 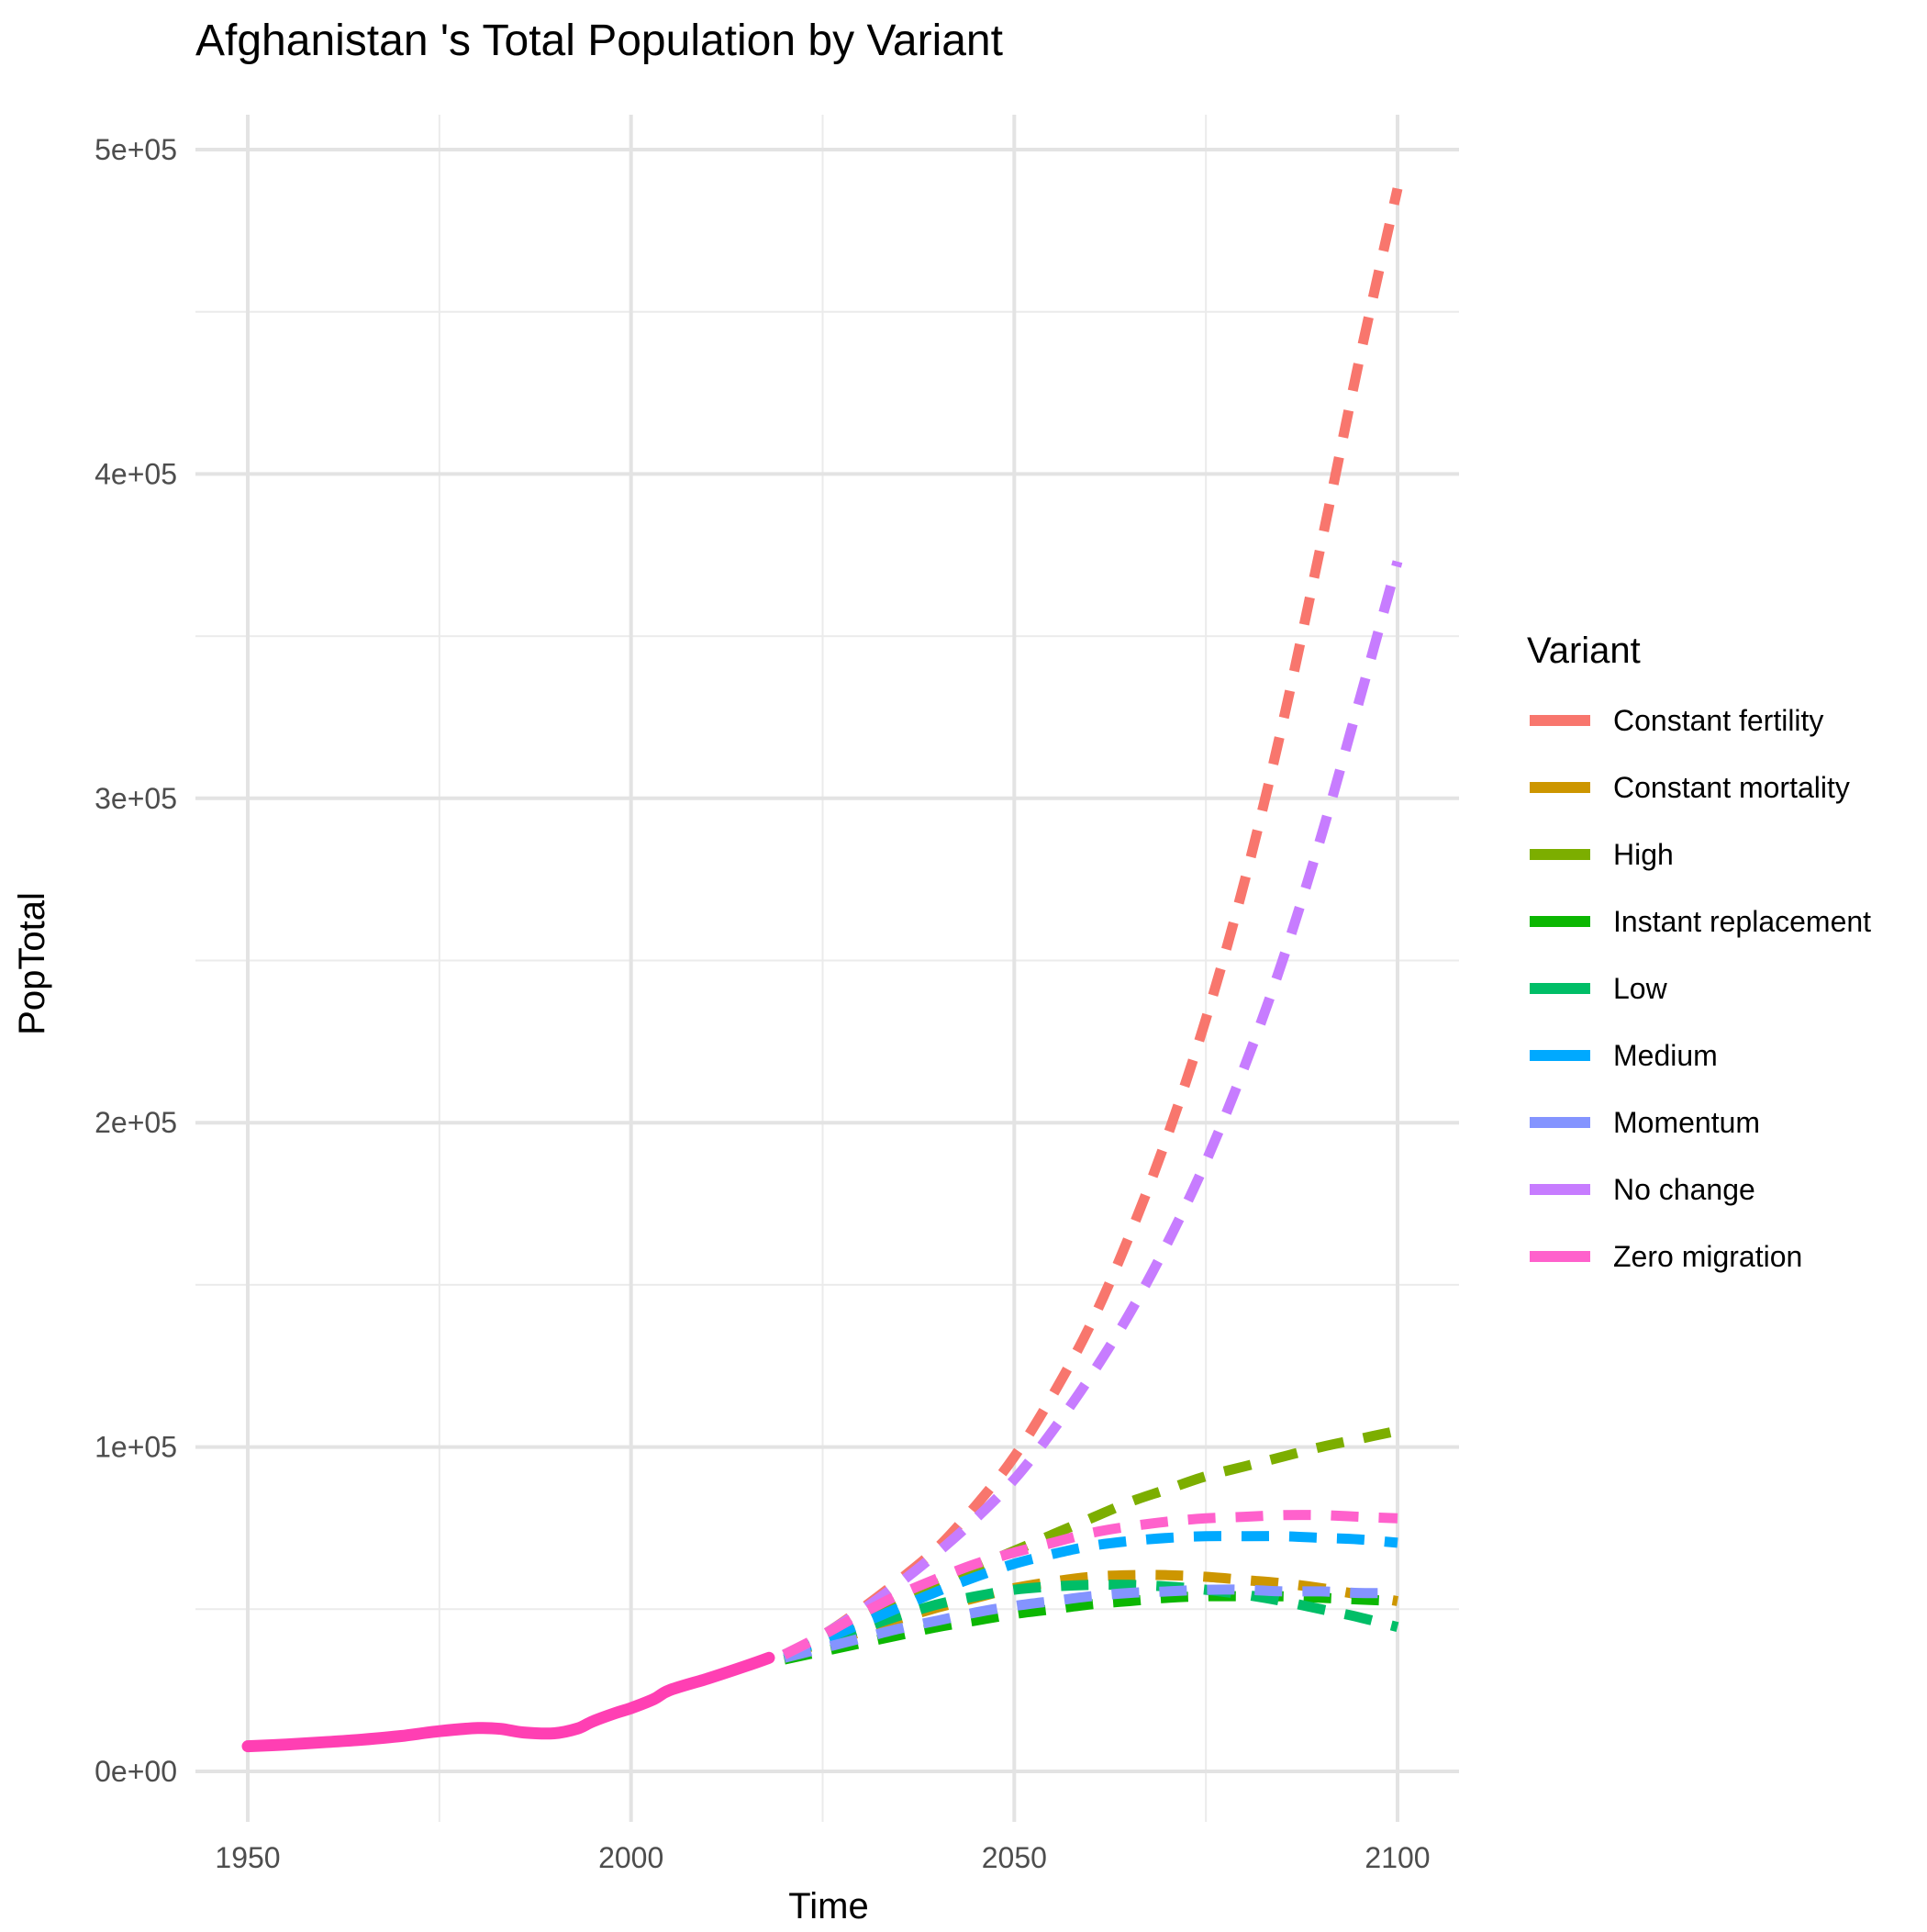 What do you see at coordinates (1731, 787) in the screenshot?
I see `legend-label-constant-mortality: Constant mortality` at bounding box center [1731, 787].